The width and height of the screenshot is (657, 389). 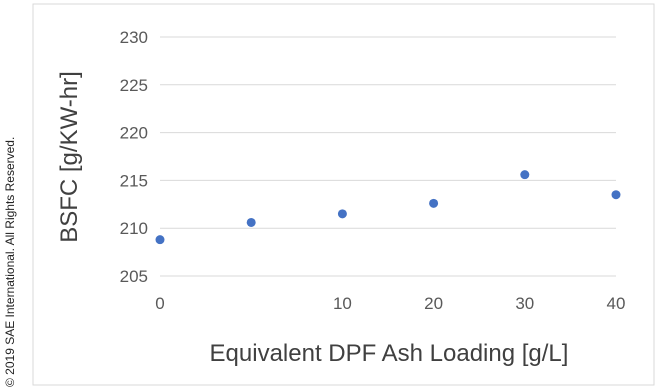 What do you see at coordinates (389, 353) in the screenshot?
I see `x-axis-label: Equivalent DPF Ash Loading [g/L]` at bounding box center [389, 353].